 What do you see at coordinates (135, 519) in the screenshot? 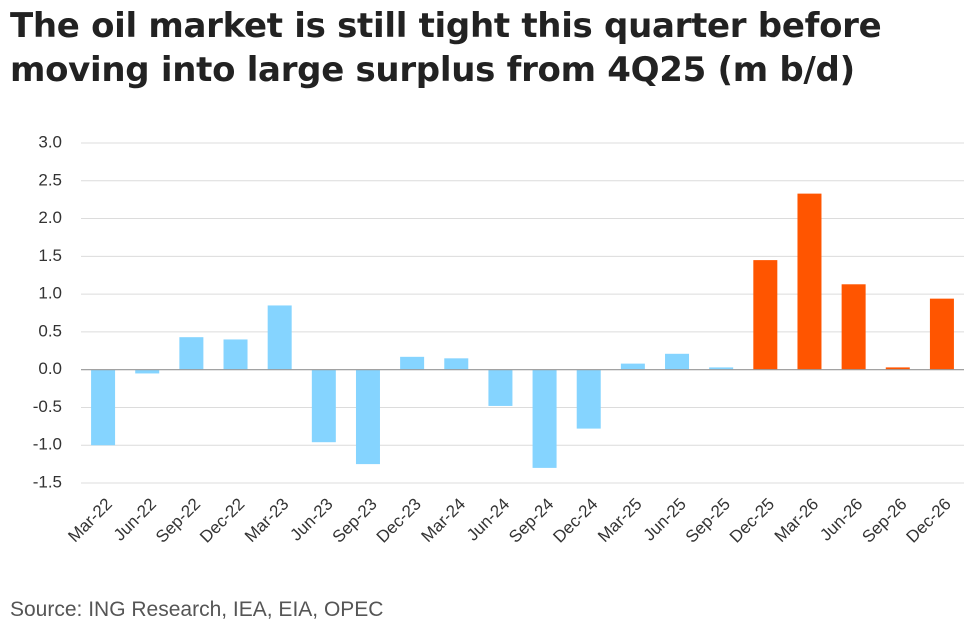
I see `x-tick-label: Jun-22` at bounding box center [135, 519].